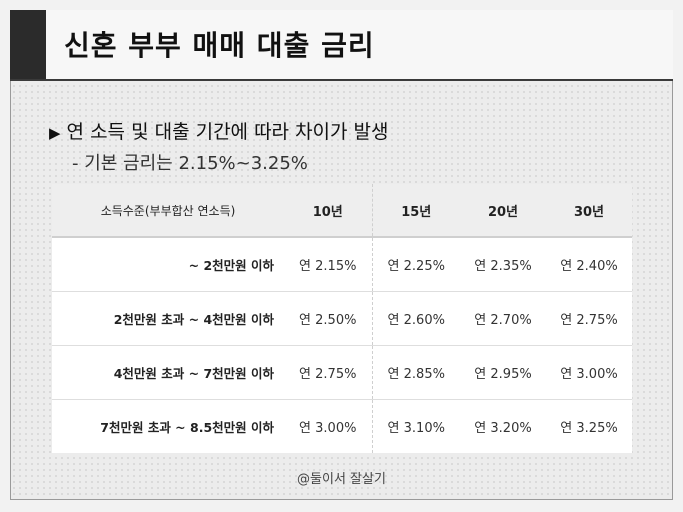 This screenshot has width=683, height=512. I want to click on rate-cell: 연 3.20%, so click(503, 426).